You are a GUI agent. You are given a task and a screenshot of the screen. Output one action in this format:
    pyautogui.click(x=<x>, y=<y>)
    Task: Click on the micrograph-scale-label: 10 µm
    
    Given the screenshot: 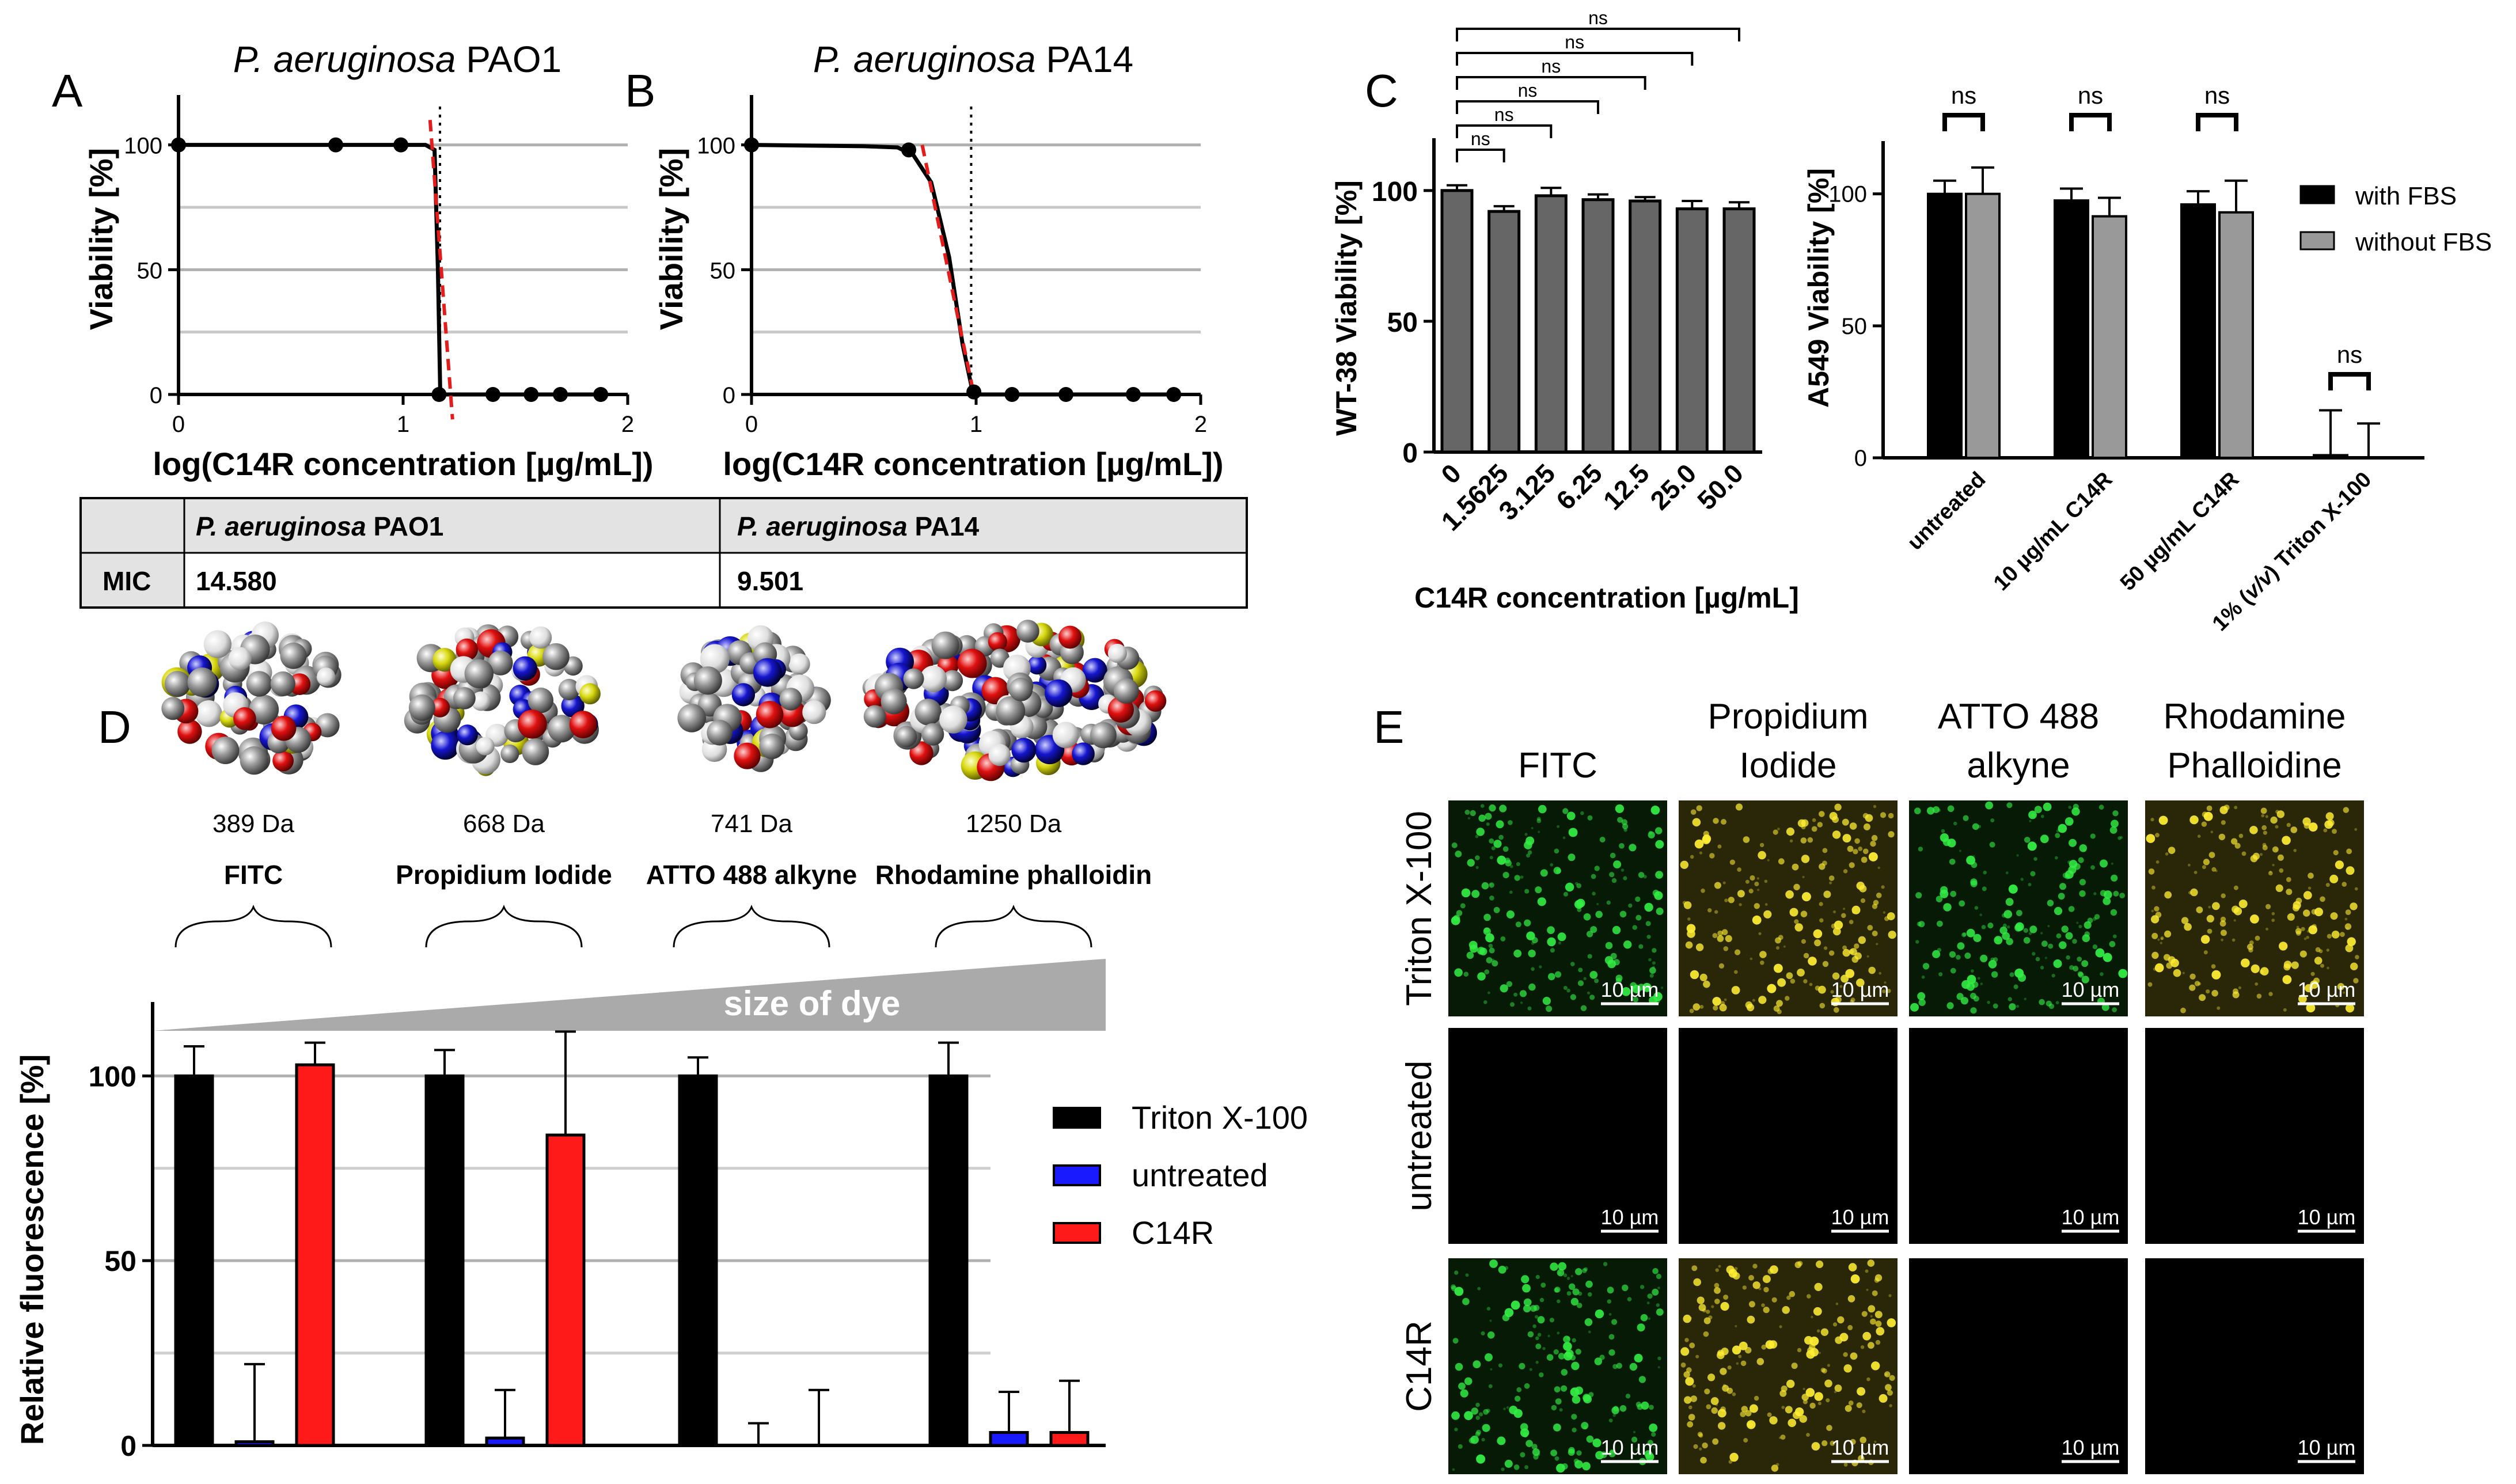 What is the action you would take?
    pyautogui.click(x=1860, y=989)
    